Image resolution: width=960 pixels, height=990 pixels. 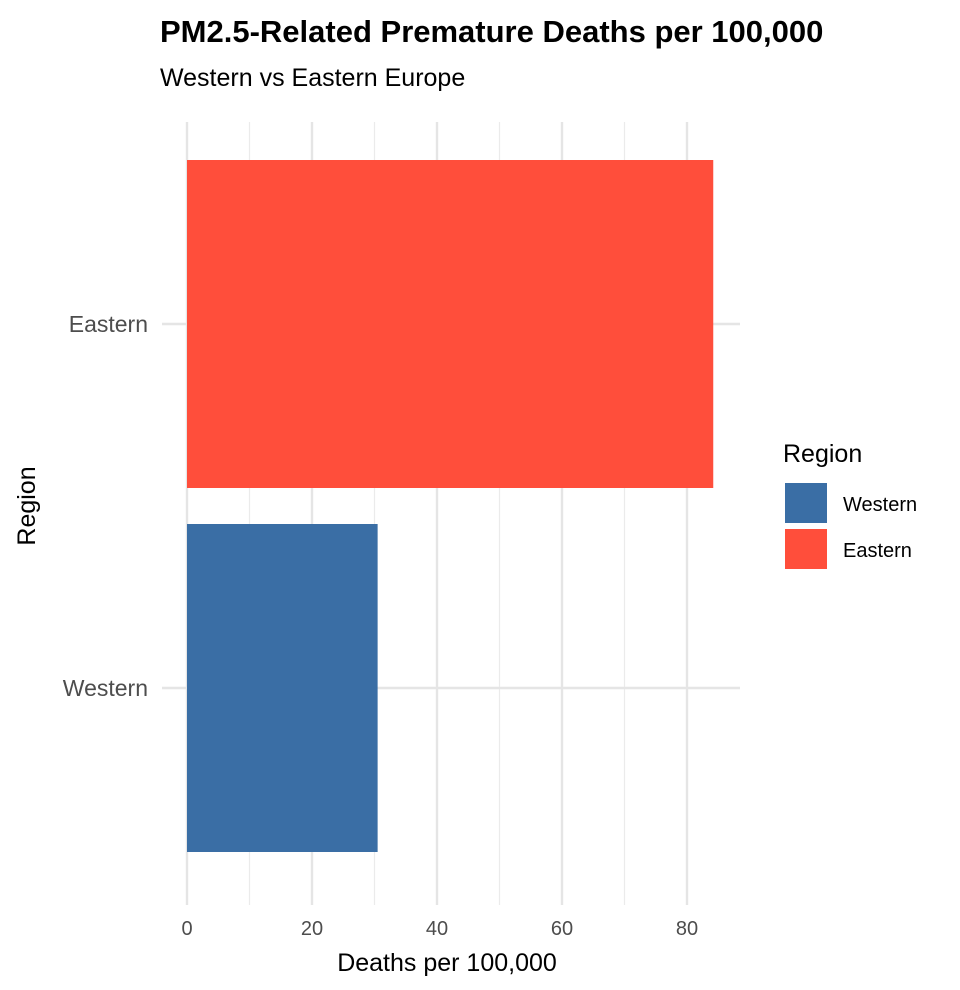 I want to click on chart-subtitle: Western vs Eastern Europe, so click(x=312, y=78).